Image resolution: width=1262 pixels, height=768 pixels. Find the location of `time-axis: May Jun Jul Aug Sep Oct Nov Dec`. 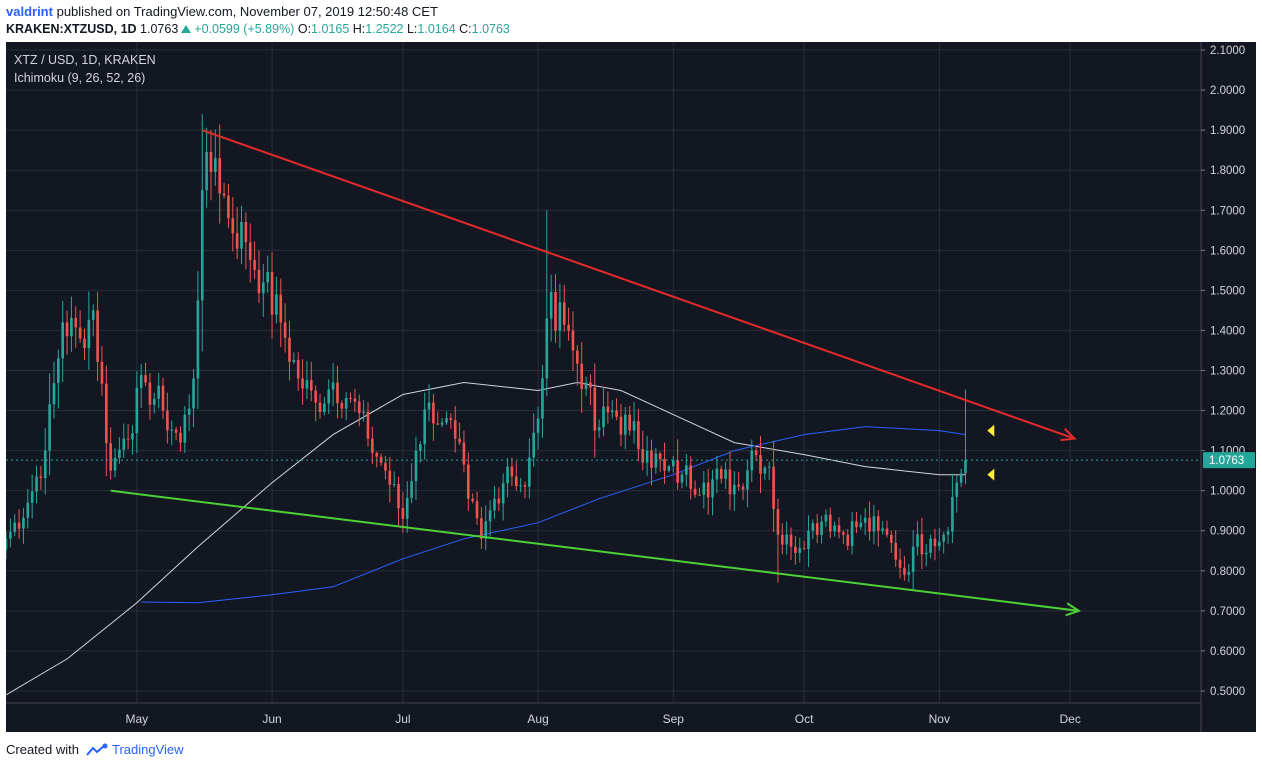

time-axis: May Jun Jul Aug Sep Oct Nov Dec is located at coordinates (603, 719).